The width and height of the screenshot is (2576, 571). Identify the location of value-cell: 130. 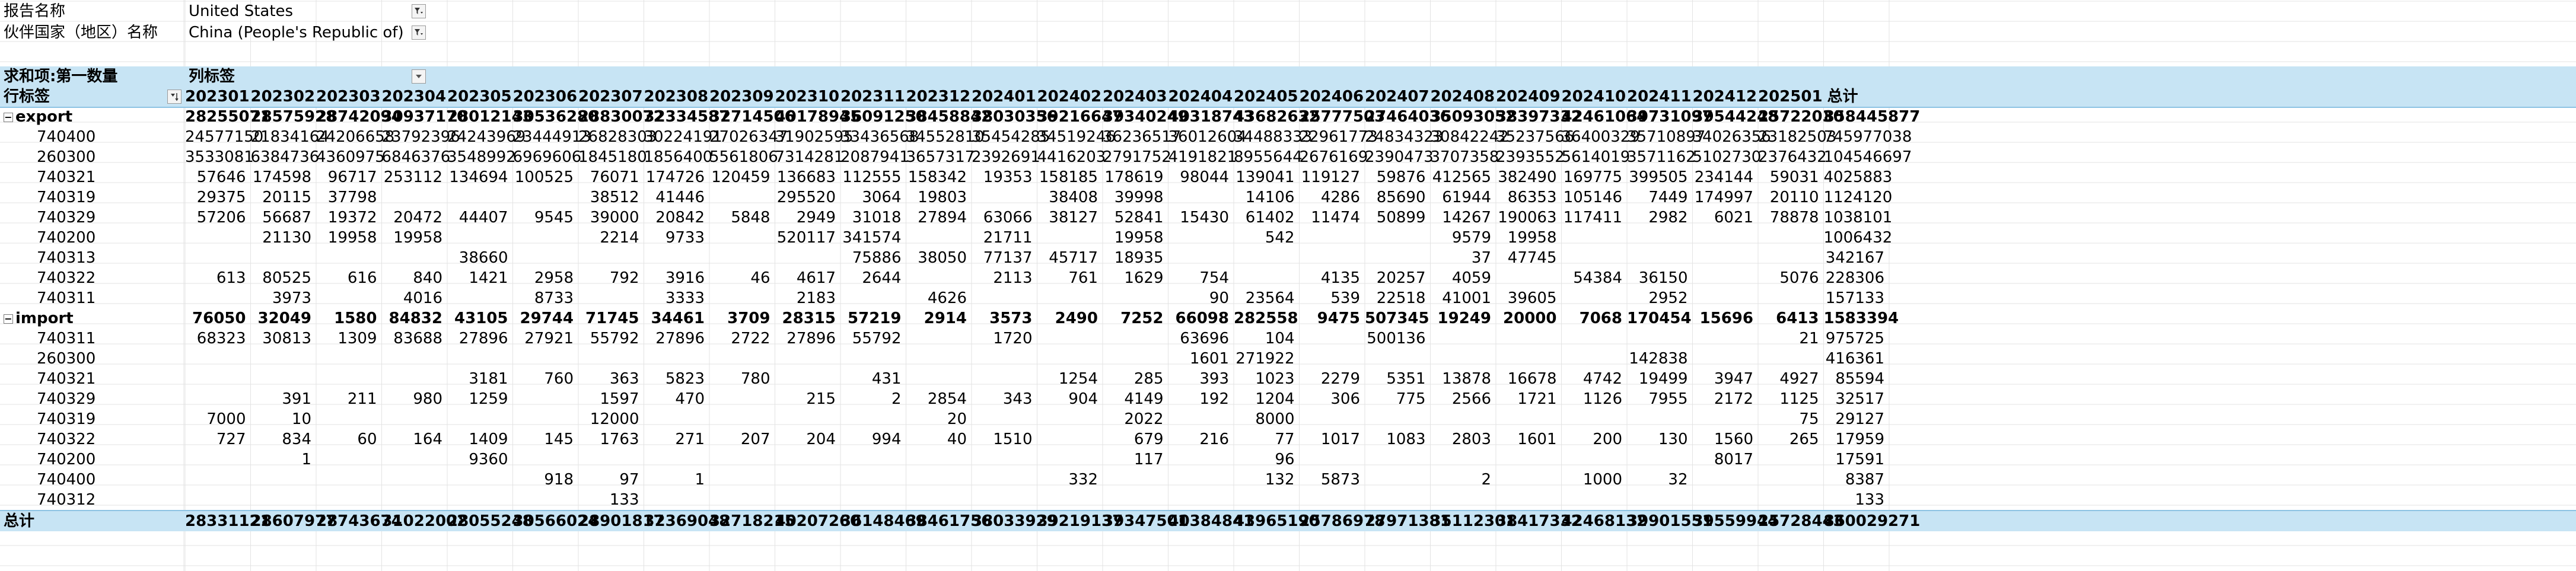
(1673, 439).